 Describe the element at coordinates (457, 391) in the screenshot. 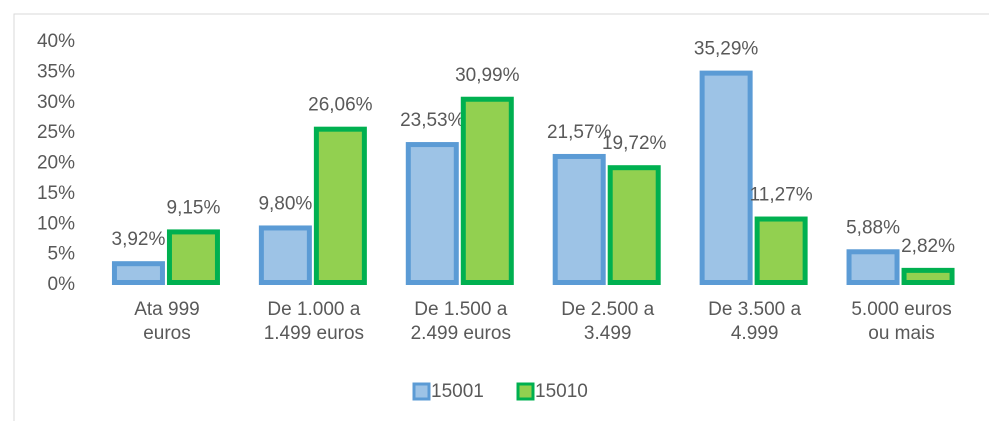

I see `legend-label: 15001` at that location.